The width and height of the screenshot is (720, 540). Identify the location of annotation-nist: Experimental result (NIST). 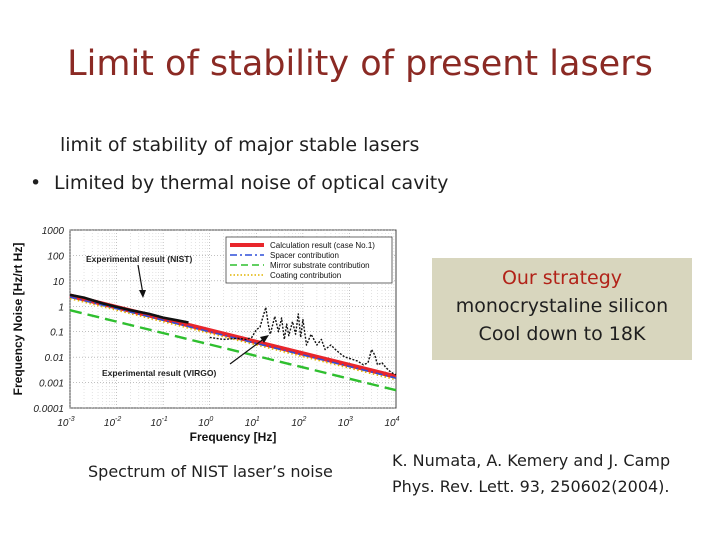
(139, 259).